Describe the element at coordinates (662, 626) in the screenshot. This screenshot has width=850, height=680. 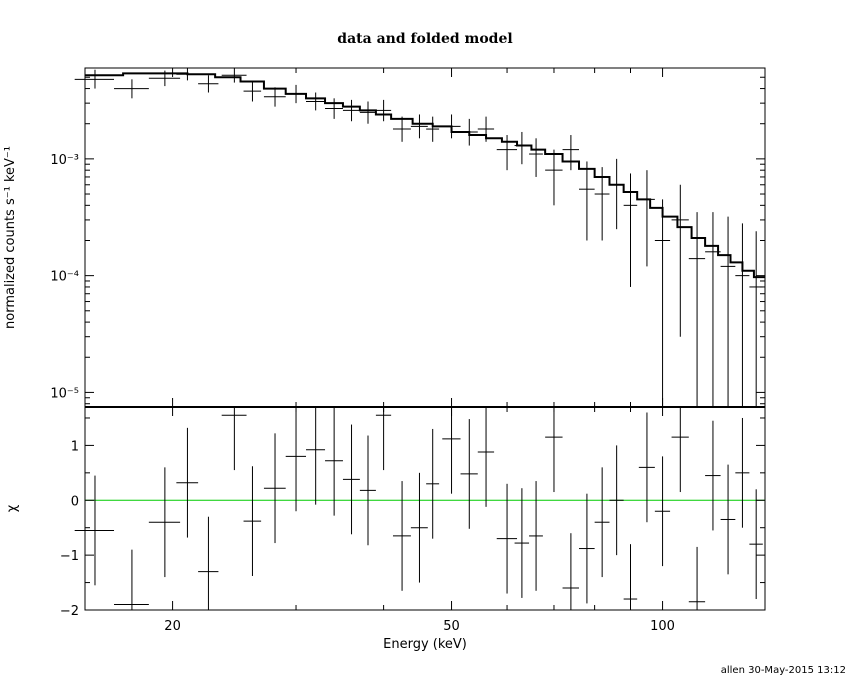
I see `x-tick-label: 100` at that location.